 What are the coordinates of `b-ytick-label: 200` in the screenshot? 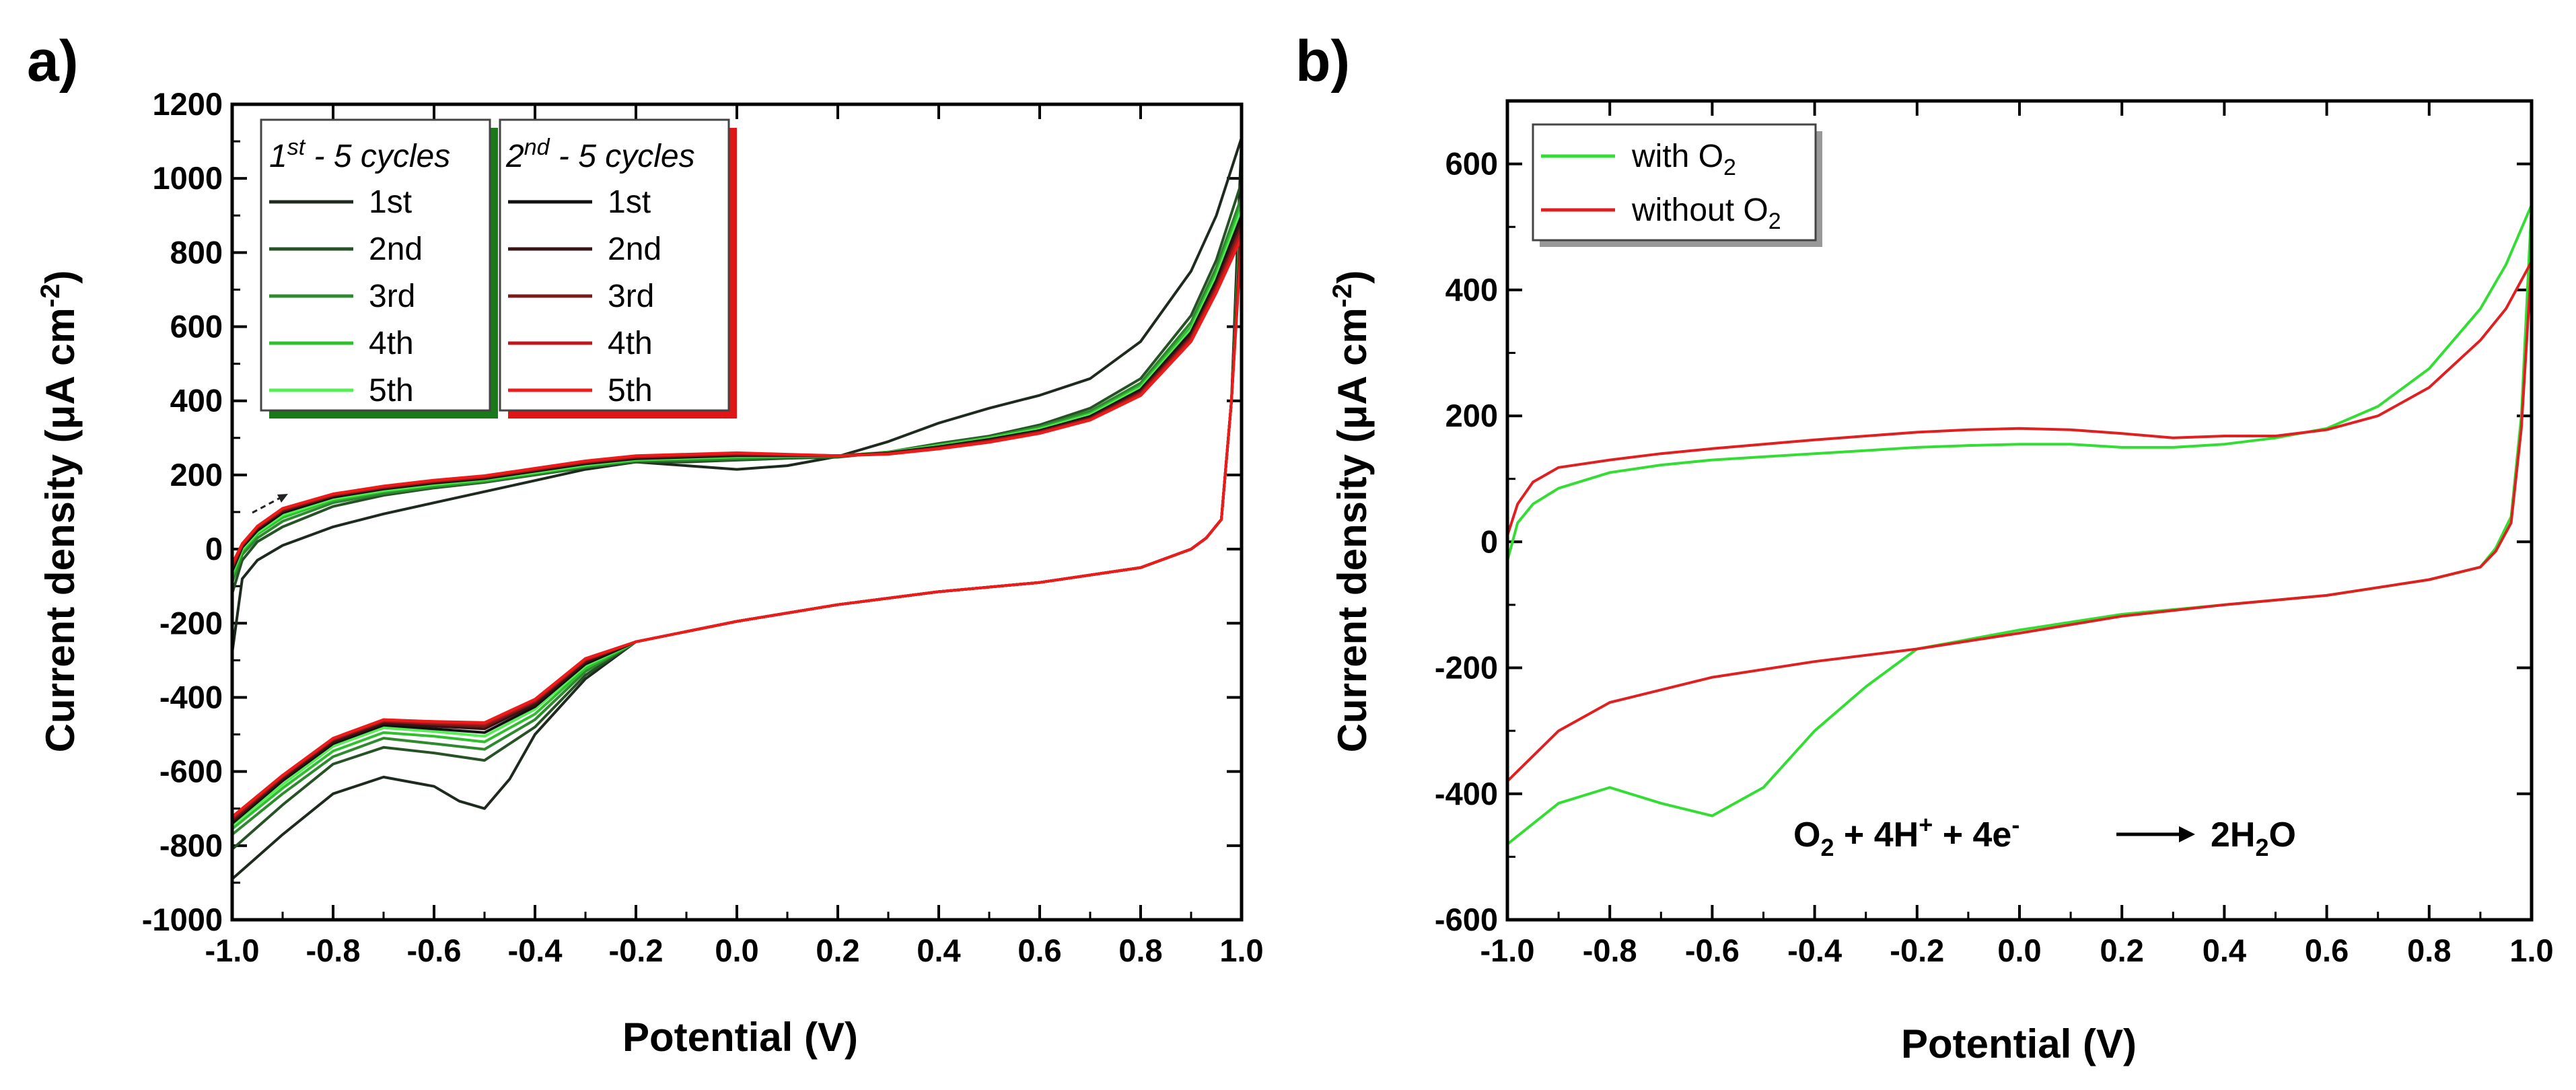 It's located at (1472, 415).